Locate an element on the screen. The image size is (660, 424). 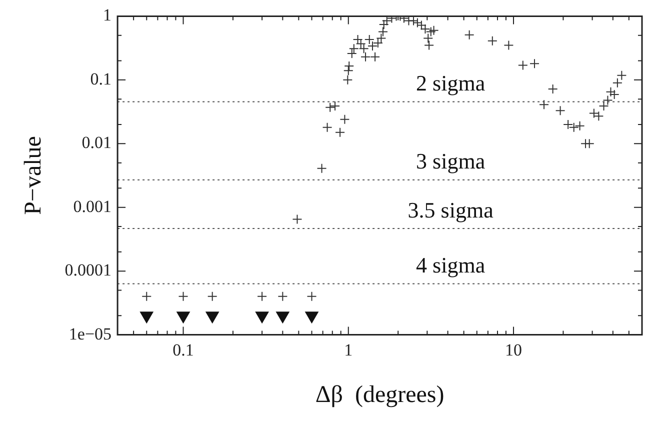
y-tick-label: 1e−05 is located at coordinates (90, 334).